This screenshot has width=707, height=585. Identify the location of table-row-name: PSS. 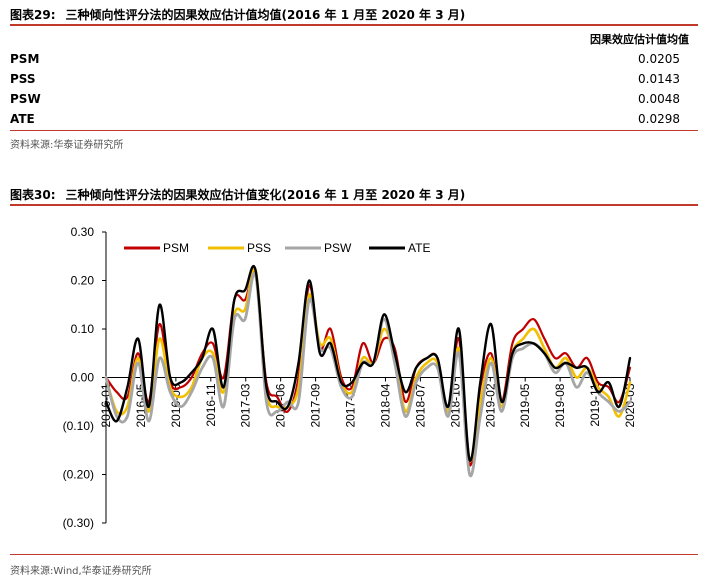
(23, 79).